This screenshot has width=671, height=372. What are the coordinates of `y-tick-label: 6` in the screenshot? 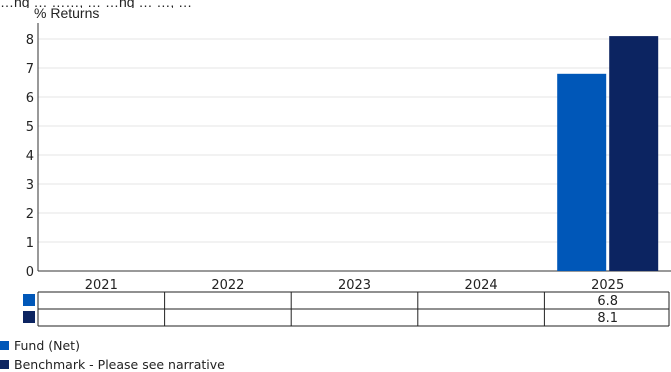 It's located at (30, 98).